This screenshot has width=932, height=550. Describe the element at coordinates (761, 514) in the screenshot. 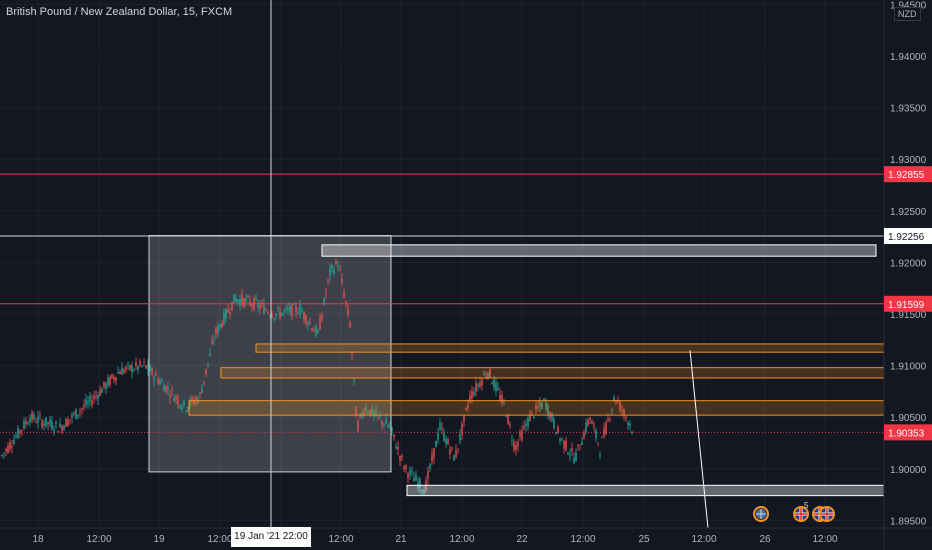

I see `globe-event-icon` at that location.